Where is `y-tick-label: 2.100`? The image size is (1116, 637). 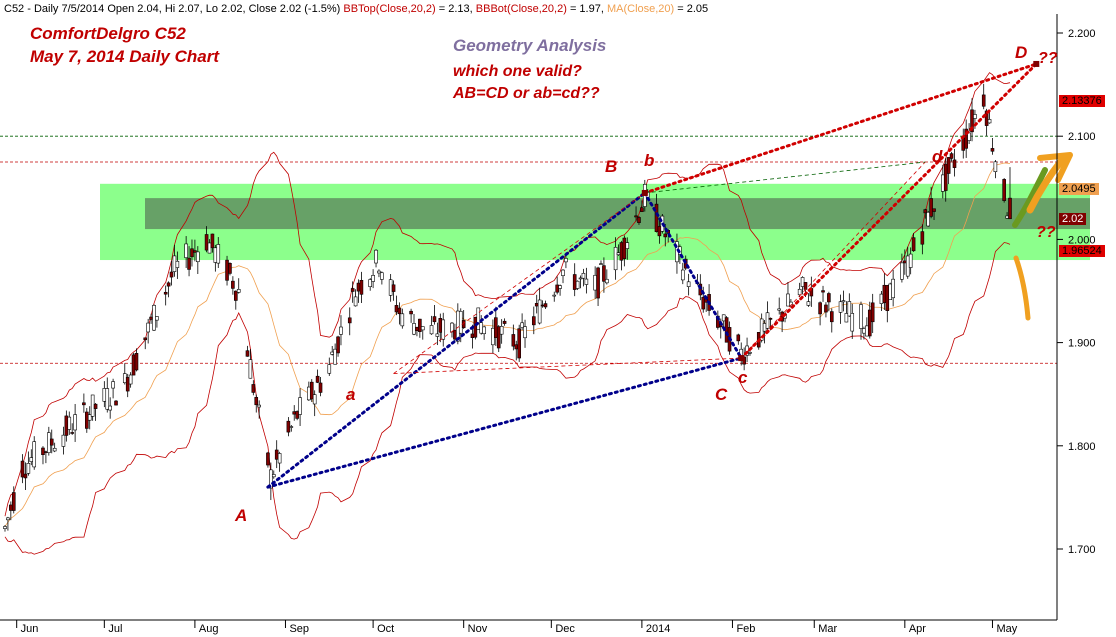 y-tick-label: 2.100 is located at coordinates (1082, 137).